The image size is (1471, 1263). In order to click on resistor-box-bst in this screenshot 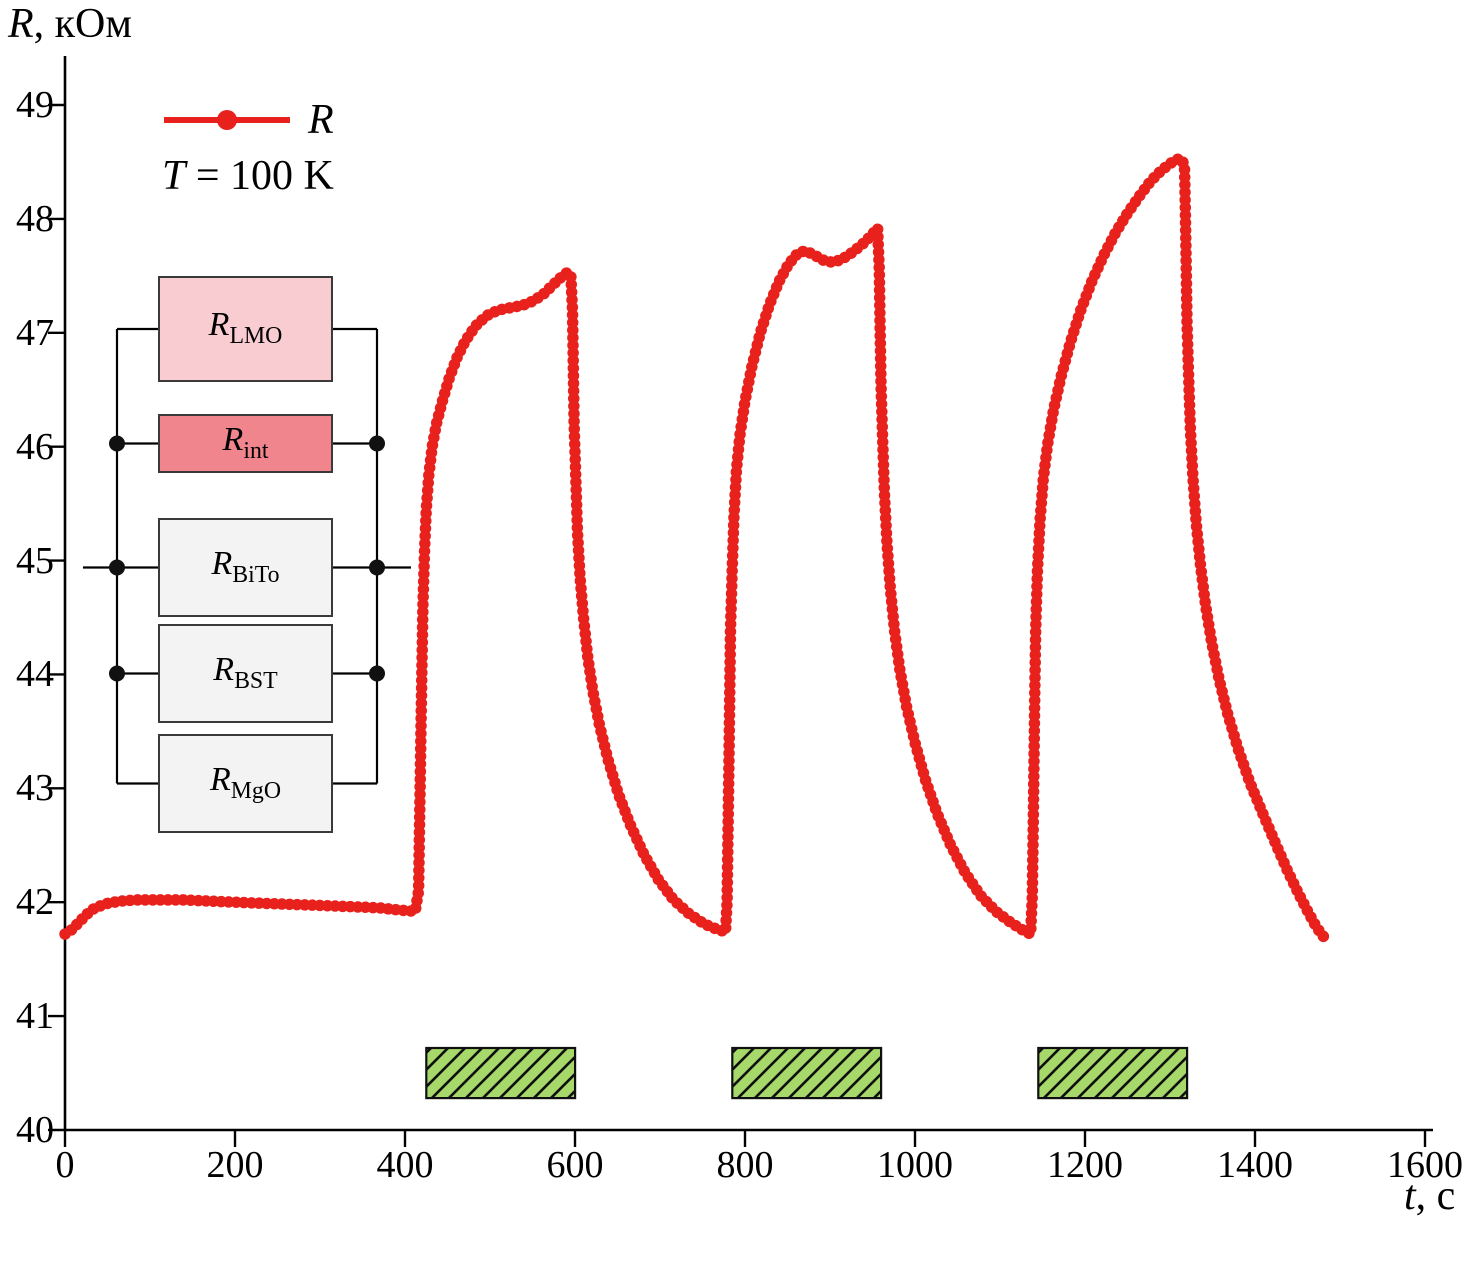, I will do `click(245, 673)`.